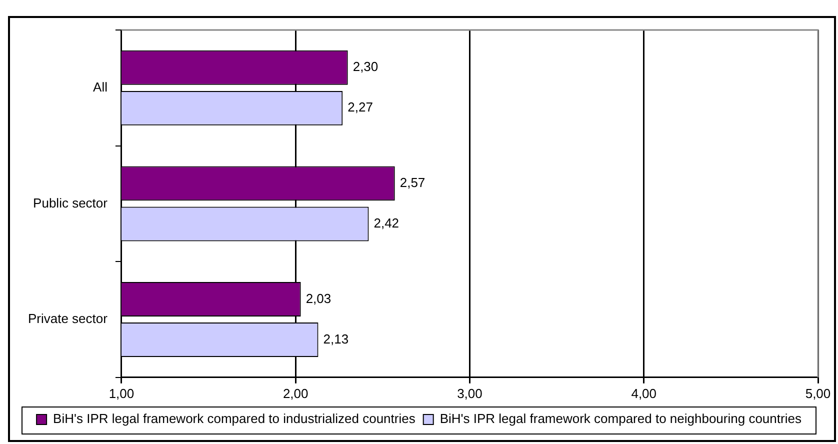 The image size is (838, 444). What do you see at coordinates (336, 338) in the screenshot?
I see `data-label: 2,13` at bounding box center [336, 338].